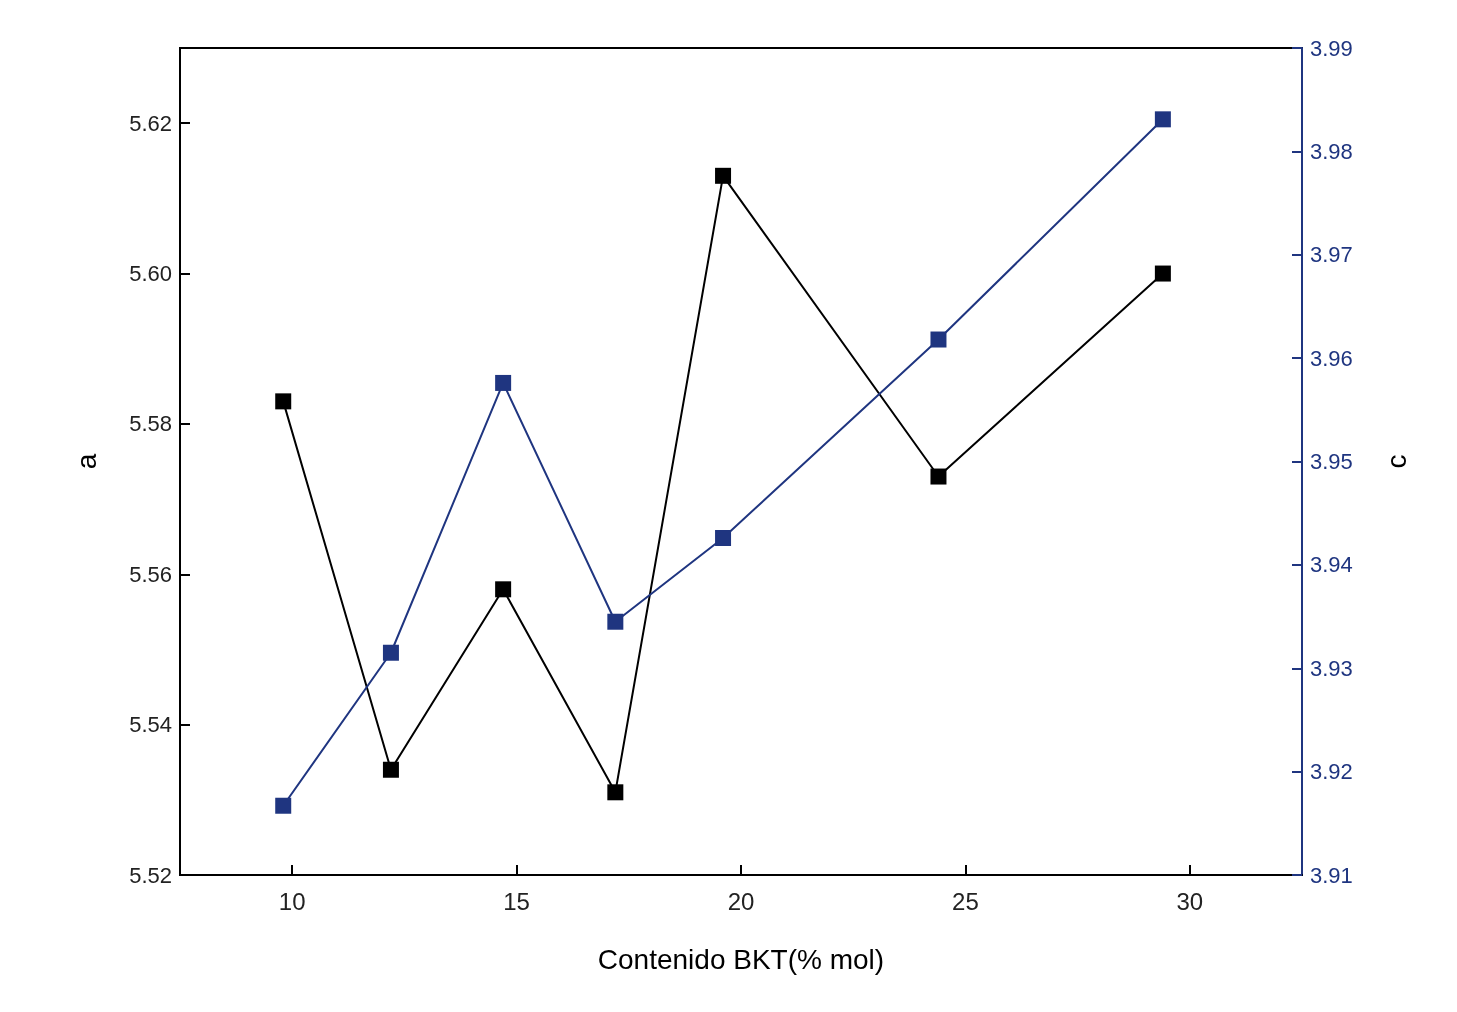 Image resolution: width=1457 pixels, height=1012 pixels. Describe the element at coordinates (1331, 358) in the screenshot. I see `y2-tick-label: 3.96` at that location.